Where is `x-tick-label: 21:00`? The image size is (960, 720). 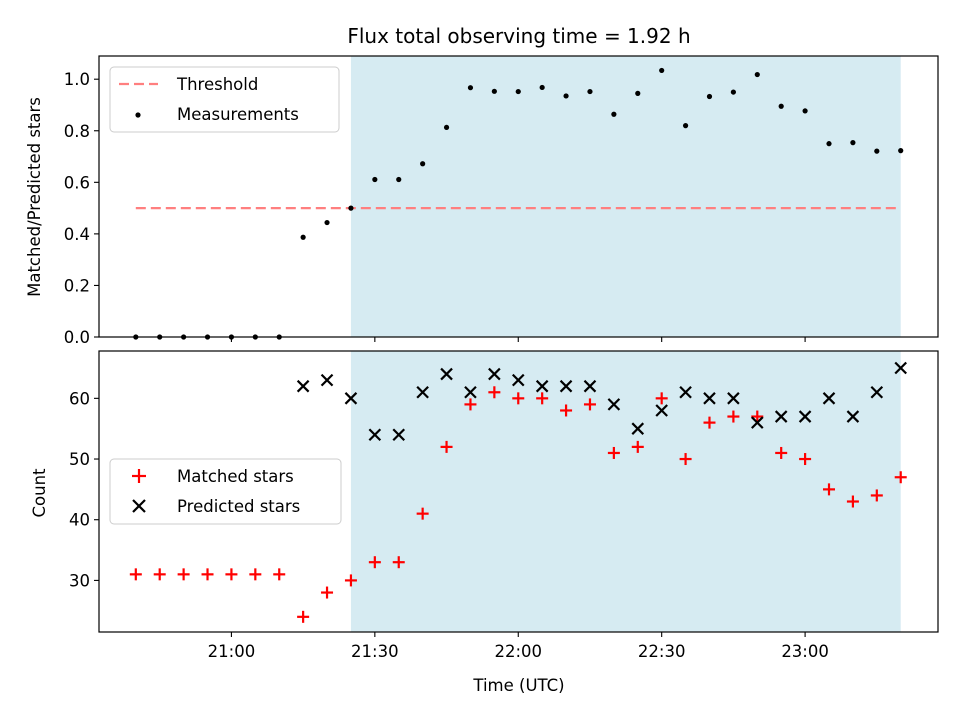 x-tick-label: 21:00 is located at coordinates (232, 651).